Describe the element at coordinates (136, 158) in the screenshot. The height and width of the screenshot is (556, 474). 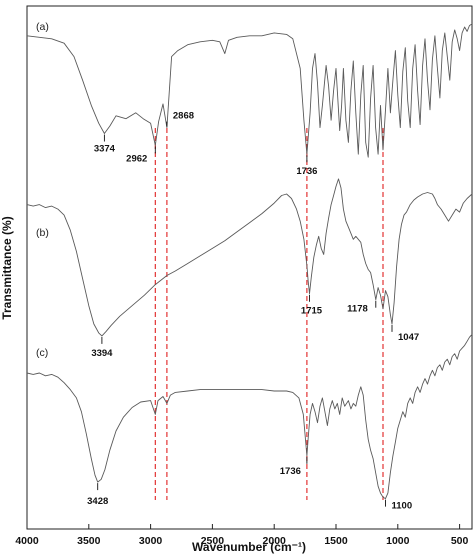
I see `peak-label-2962: 2962` at that location.